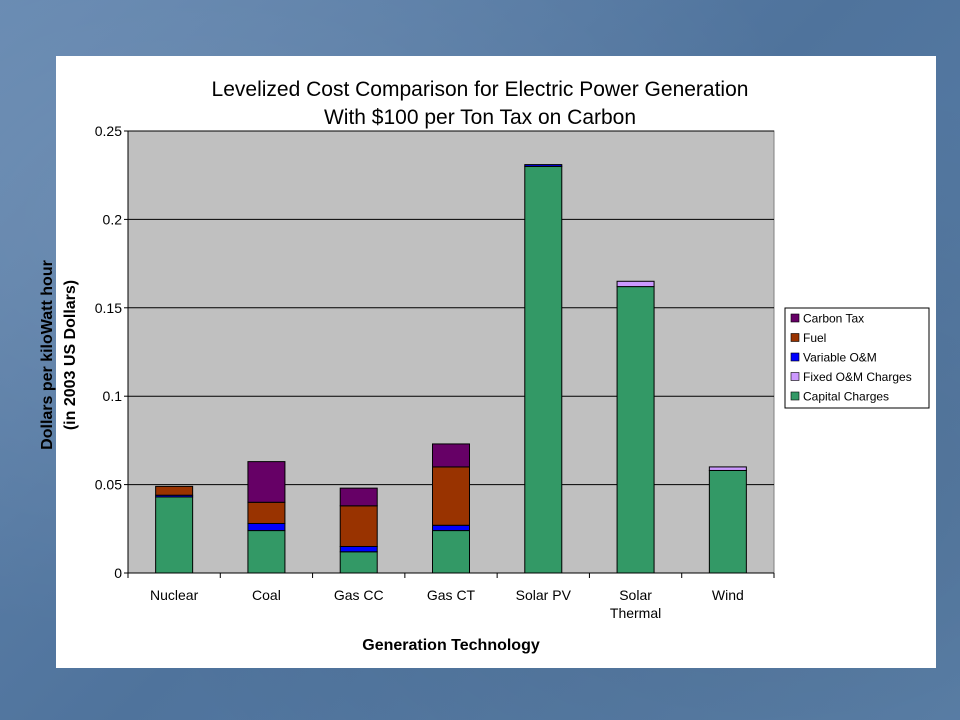 The image size is (960, 720). What do you see at coordinates (70, 355) in the screenshot?
I see `y-axis-title-units: (in 2003 US Dollars)` at bounding box center [70, 355].